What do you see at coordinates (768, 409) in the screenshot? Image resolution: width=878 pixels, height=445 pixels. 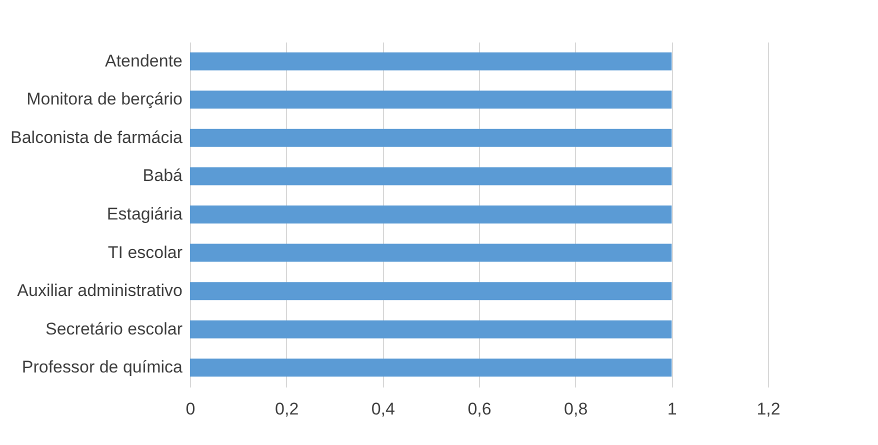 I see `x-tick-label: 1,2` at bounding box center [768, 409].